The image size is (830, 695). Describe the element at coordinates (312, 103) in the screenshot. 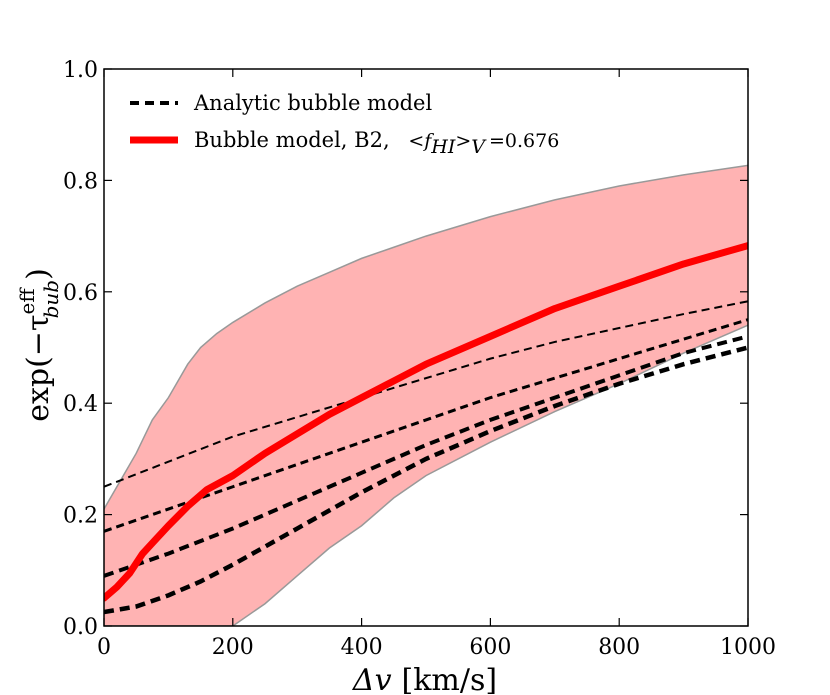

I see `legend-label-analytic: Analytic bubble model` at that location.